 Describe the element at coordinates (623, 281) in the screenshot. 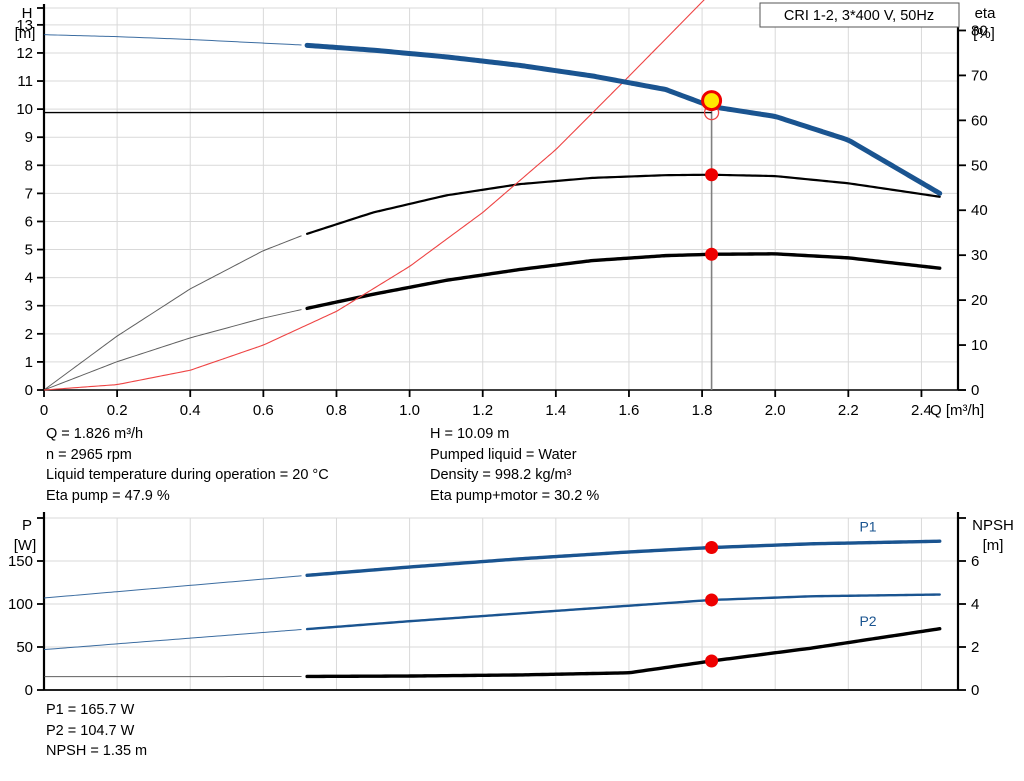

I see `eta-pump-motor-curve-bold-segment` at that location.